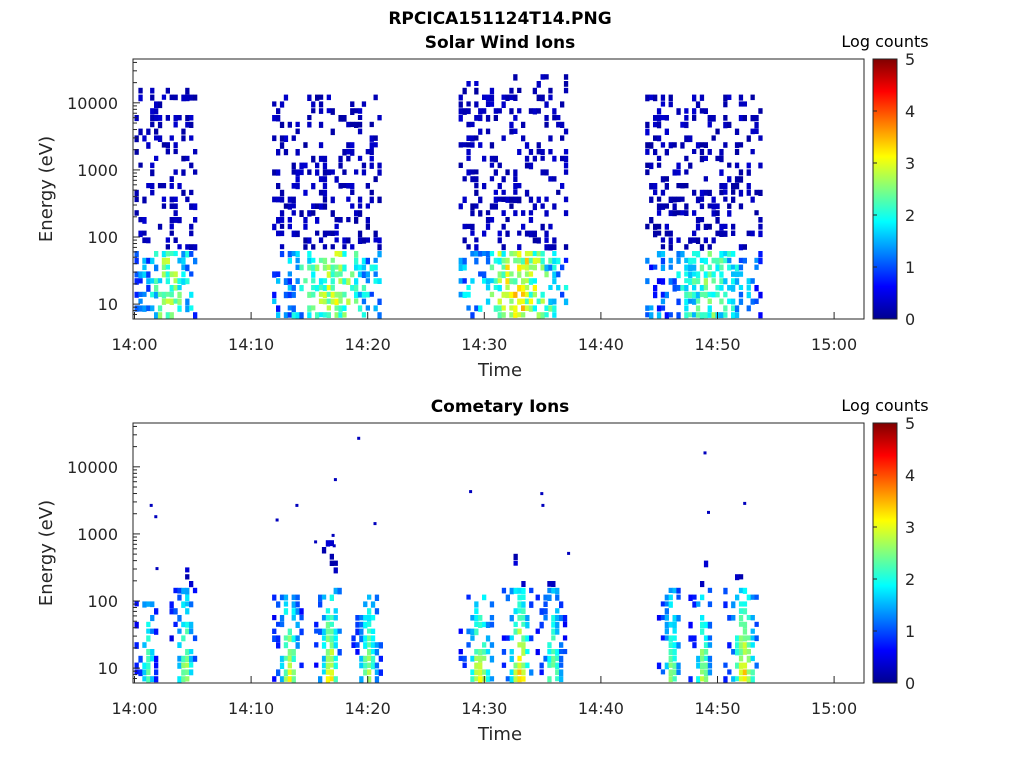 This screenshot has width=1024, height=768. What do you see at coordinates (368, 344) in the screenshot?
I see `x-tick-label: 14:20` at bounding box center [368, 344].